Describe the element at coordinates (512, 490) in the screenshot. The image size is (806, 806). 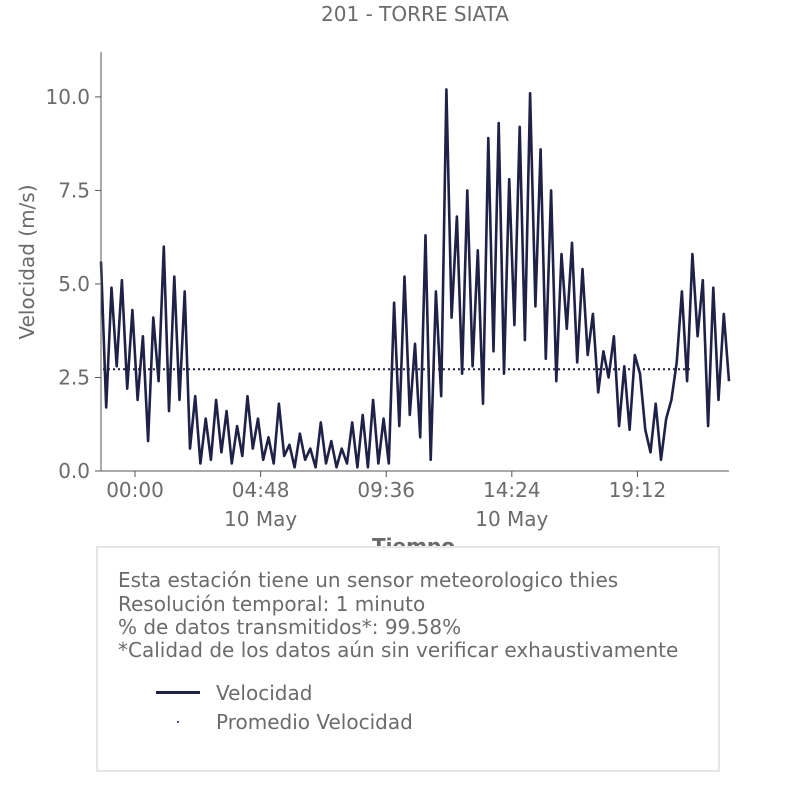
I see `x-tick-label: 14:24` at that location.